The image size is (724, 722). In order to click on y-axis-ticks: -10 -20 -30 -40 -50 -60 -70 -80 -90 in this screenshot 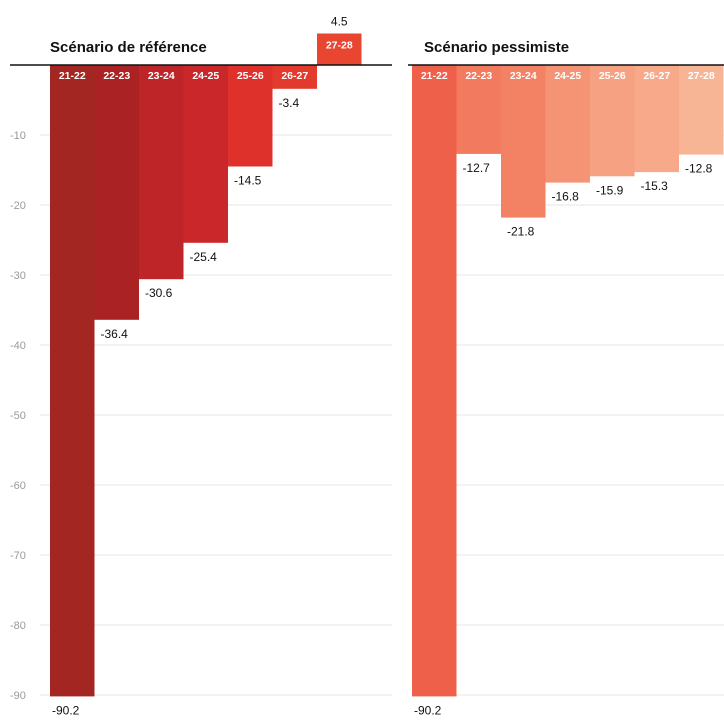, I will do `click(18, 416)`.